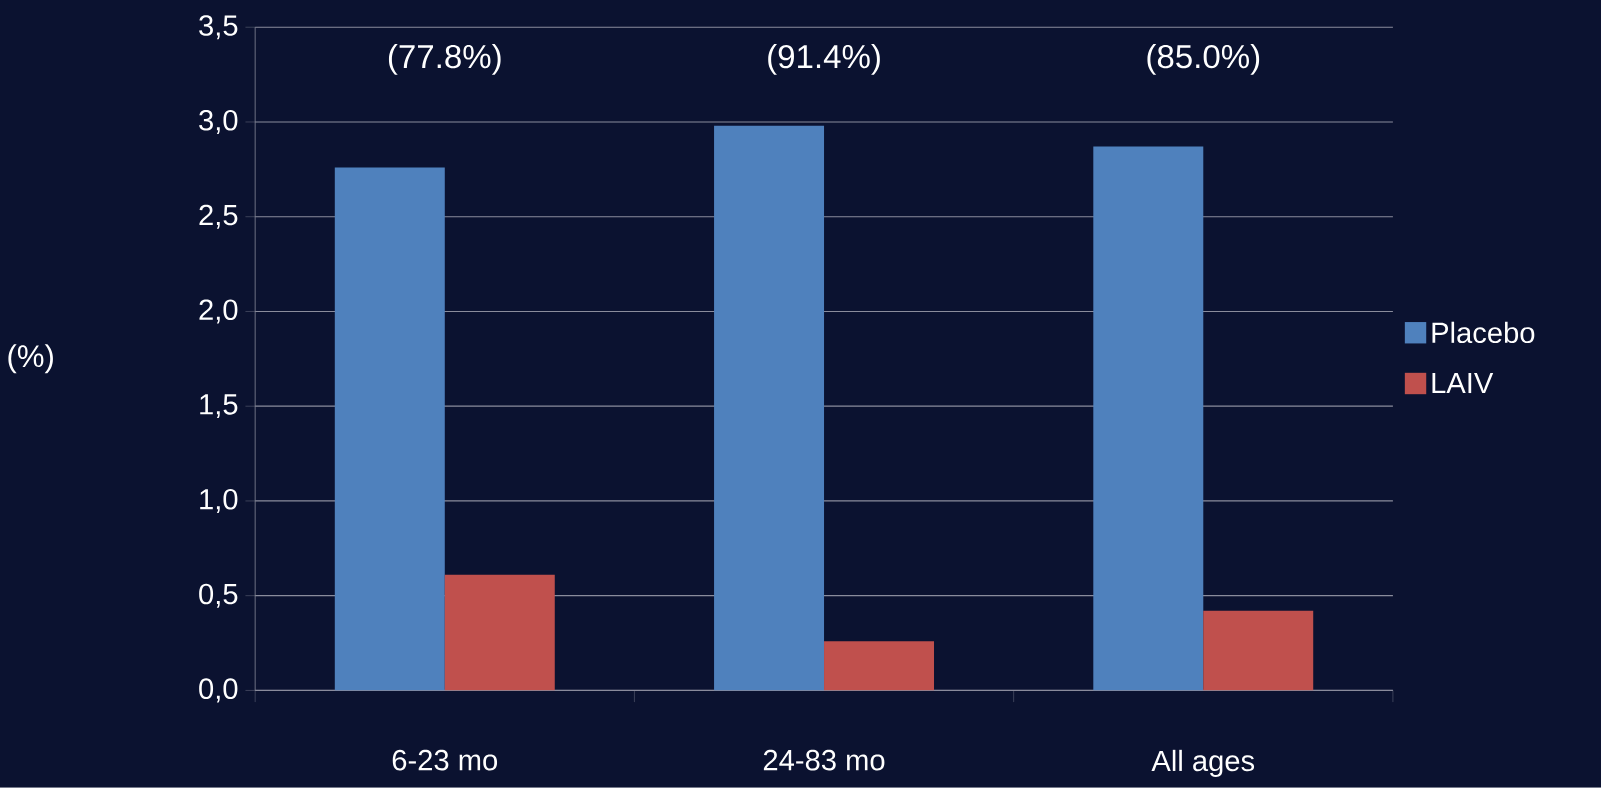 This screenshot has width=1601, height=788. Describe the element at coordinates (1483, 332) in the screenshot. I see `legend-label: Placebo` at that location.